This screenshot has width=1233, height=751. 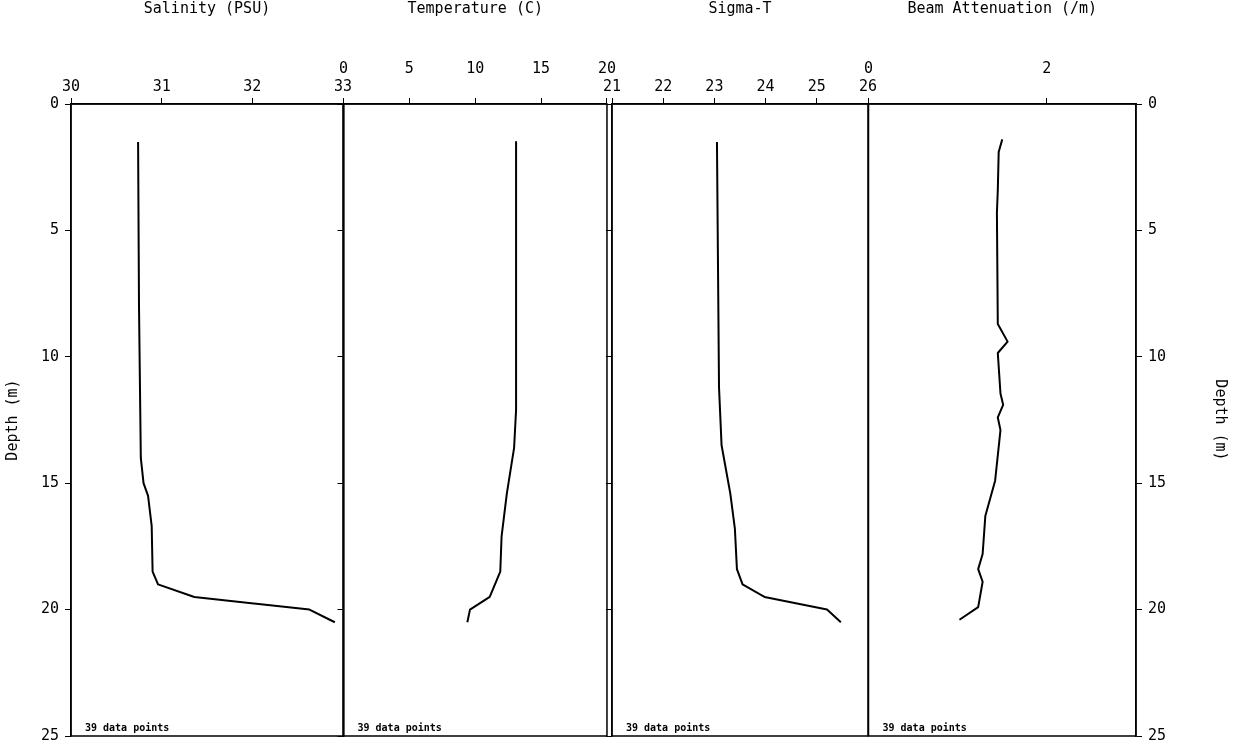 What do you see at coordinates (612, 85) in the screenshot?
I see `x-tick-label: 21` at bounding box center [612, 85].